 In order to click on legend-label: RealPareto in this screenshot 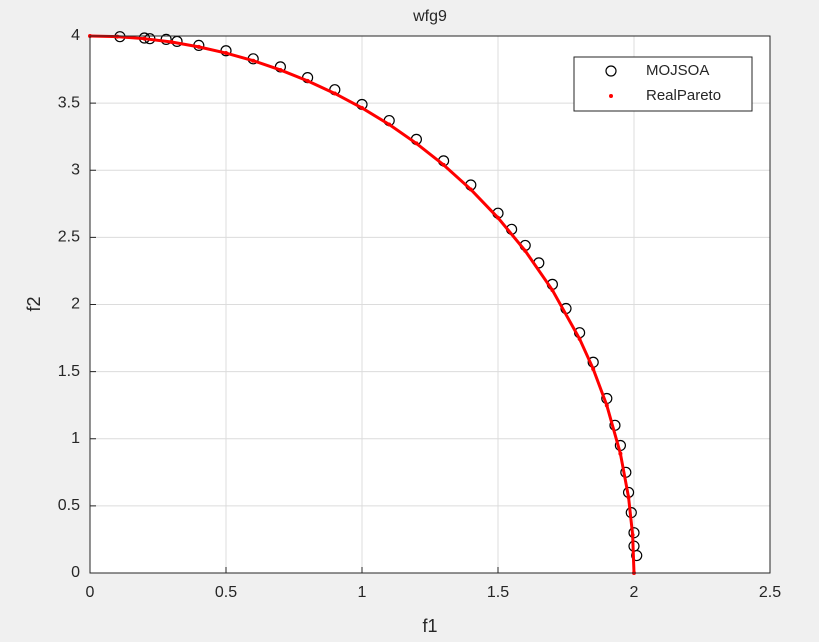, I will do `click(683, 95)`.